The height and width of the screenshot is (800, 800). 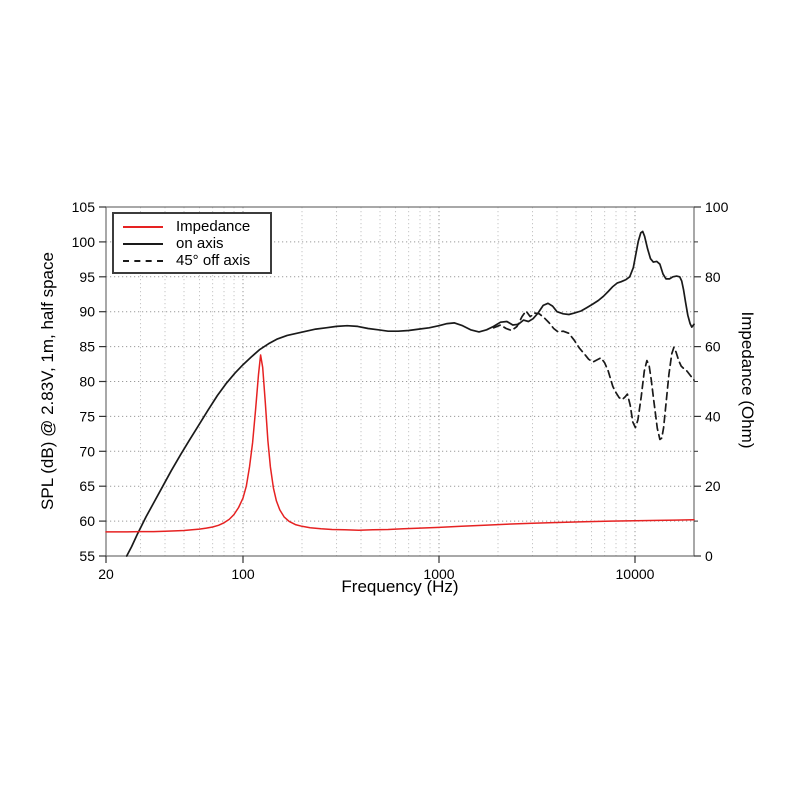 I want to click on y-left-tick-label: 60, so click(x=87, y=521).